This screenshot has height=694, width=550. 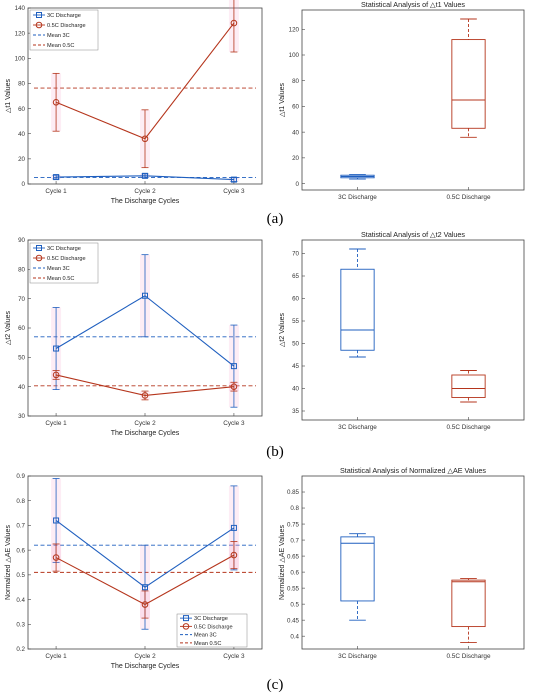 What do you see at coordinates (295, 81) in the screenshot?
I see `a-right-ytick-label: 80` at bounding box center [295, 81].